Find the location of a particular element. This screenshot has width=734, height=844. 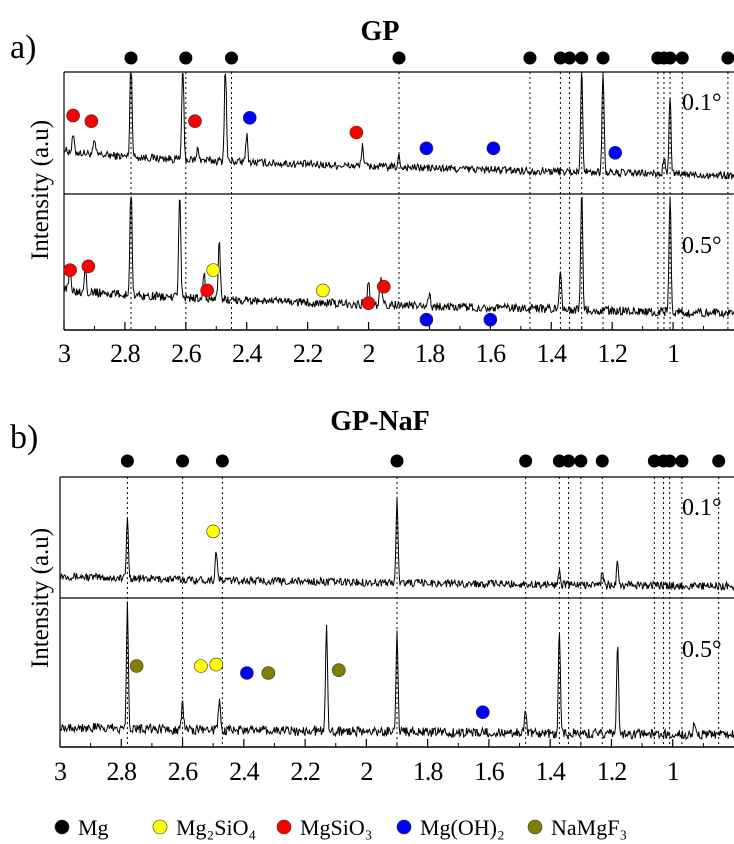

panel-title: GP is located at coordinates (380, 31).